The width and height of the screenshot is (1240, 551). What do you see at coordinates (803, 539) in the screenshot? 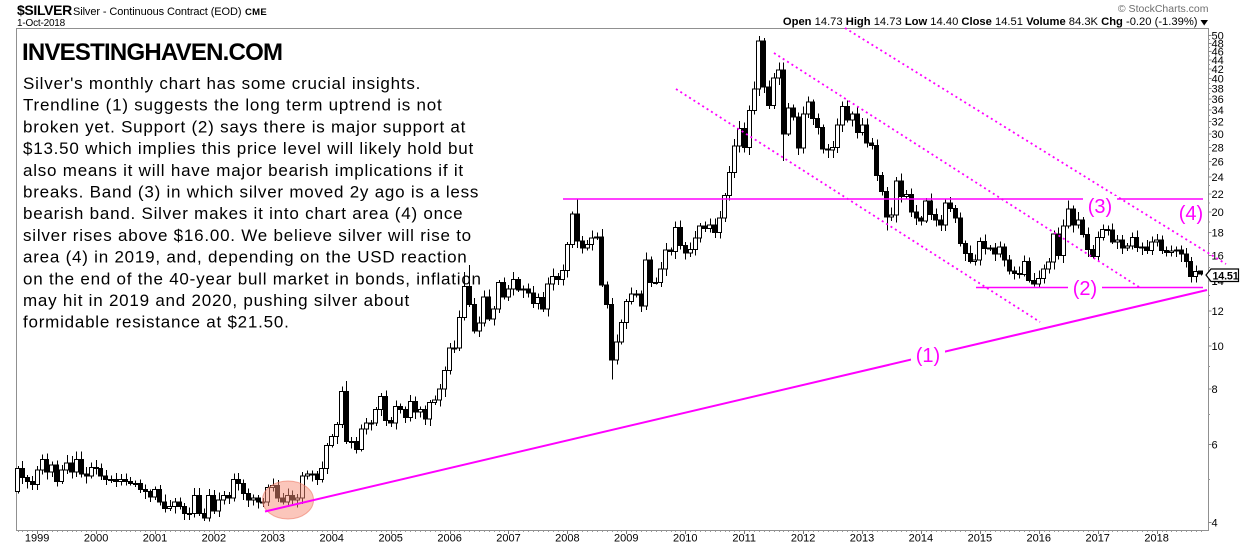
I see `svg-text: 2012` at bounding box center [803, 539].